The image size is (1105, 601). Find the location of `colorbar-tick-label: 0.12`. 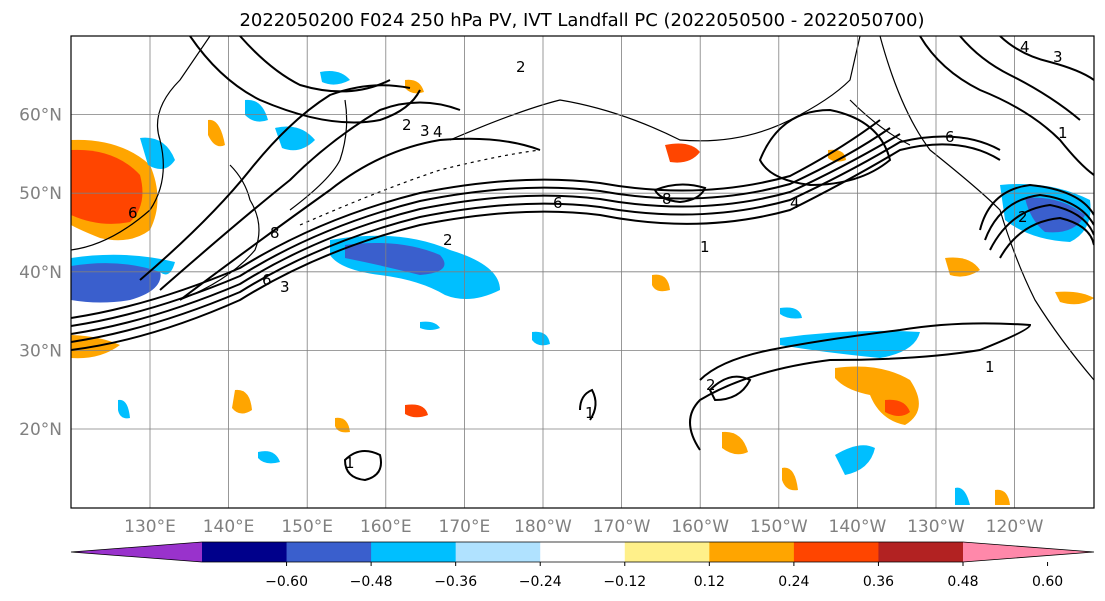

colorbar-tick-label: 0.12 is located at coordinates (709, 582).